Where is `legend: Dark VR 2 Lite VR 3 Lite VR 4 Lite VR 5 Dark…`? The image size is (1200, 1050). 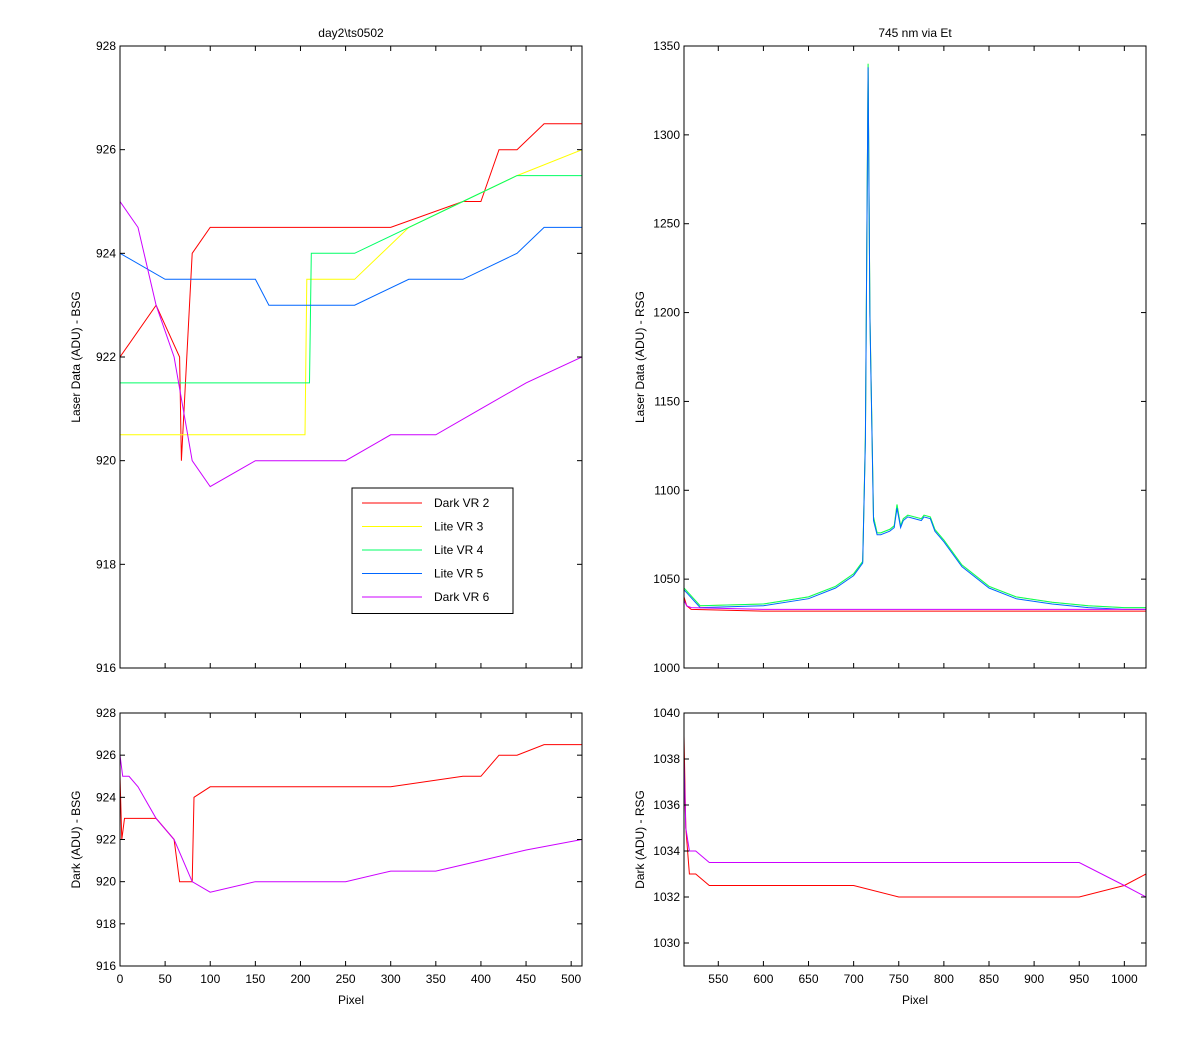
legend: Dark VR 2 Lite VR 3 Lite VR 4 Lite VR 5 Dark… is located at coordinates (432, 550).